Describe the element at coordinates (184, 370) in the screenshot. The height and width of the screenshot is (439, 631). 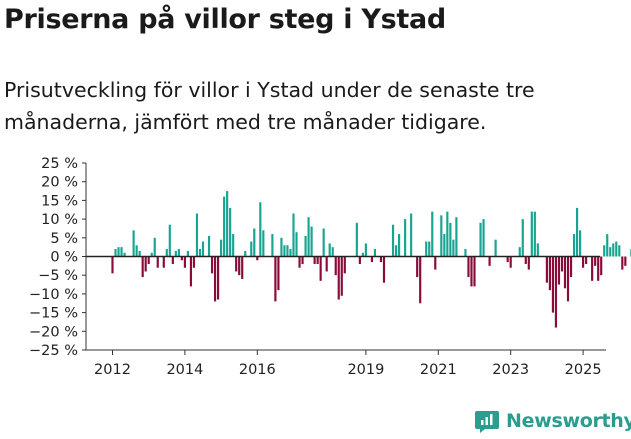
I see `x-tick-label: 2014` at that location.